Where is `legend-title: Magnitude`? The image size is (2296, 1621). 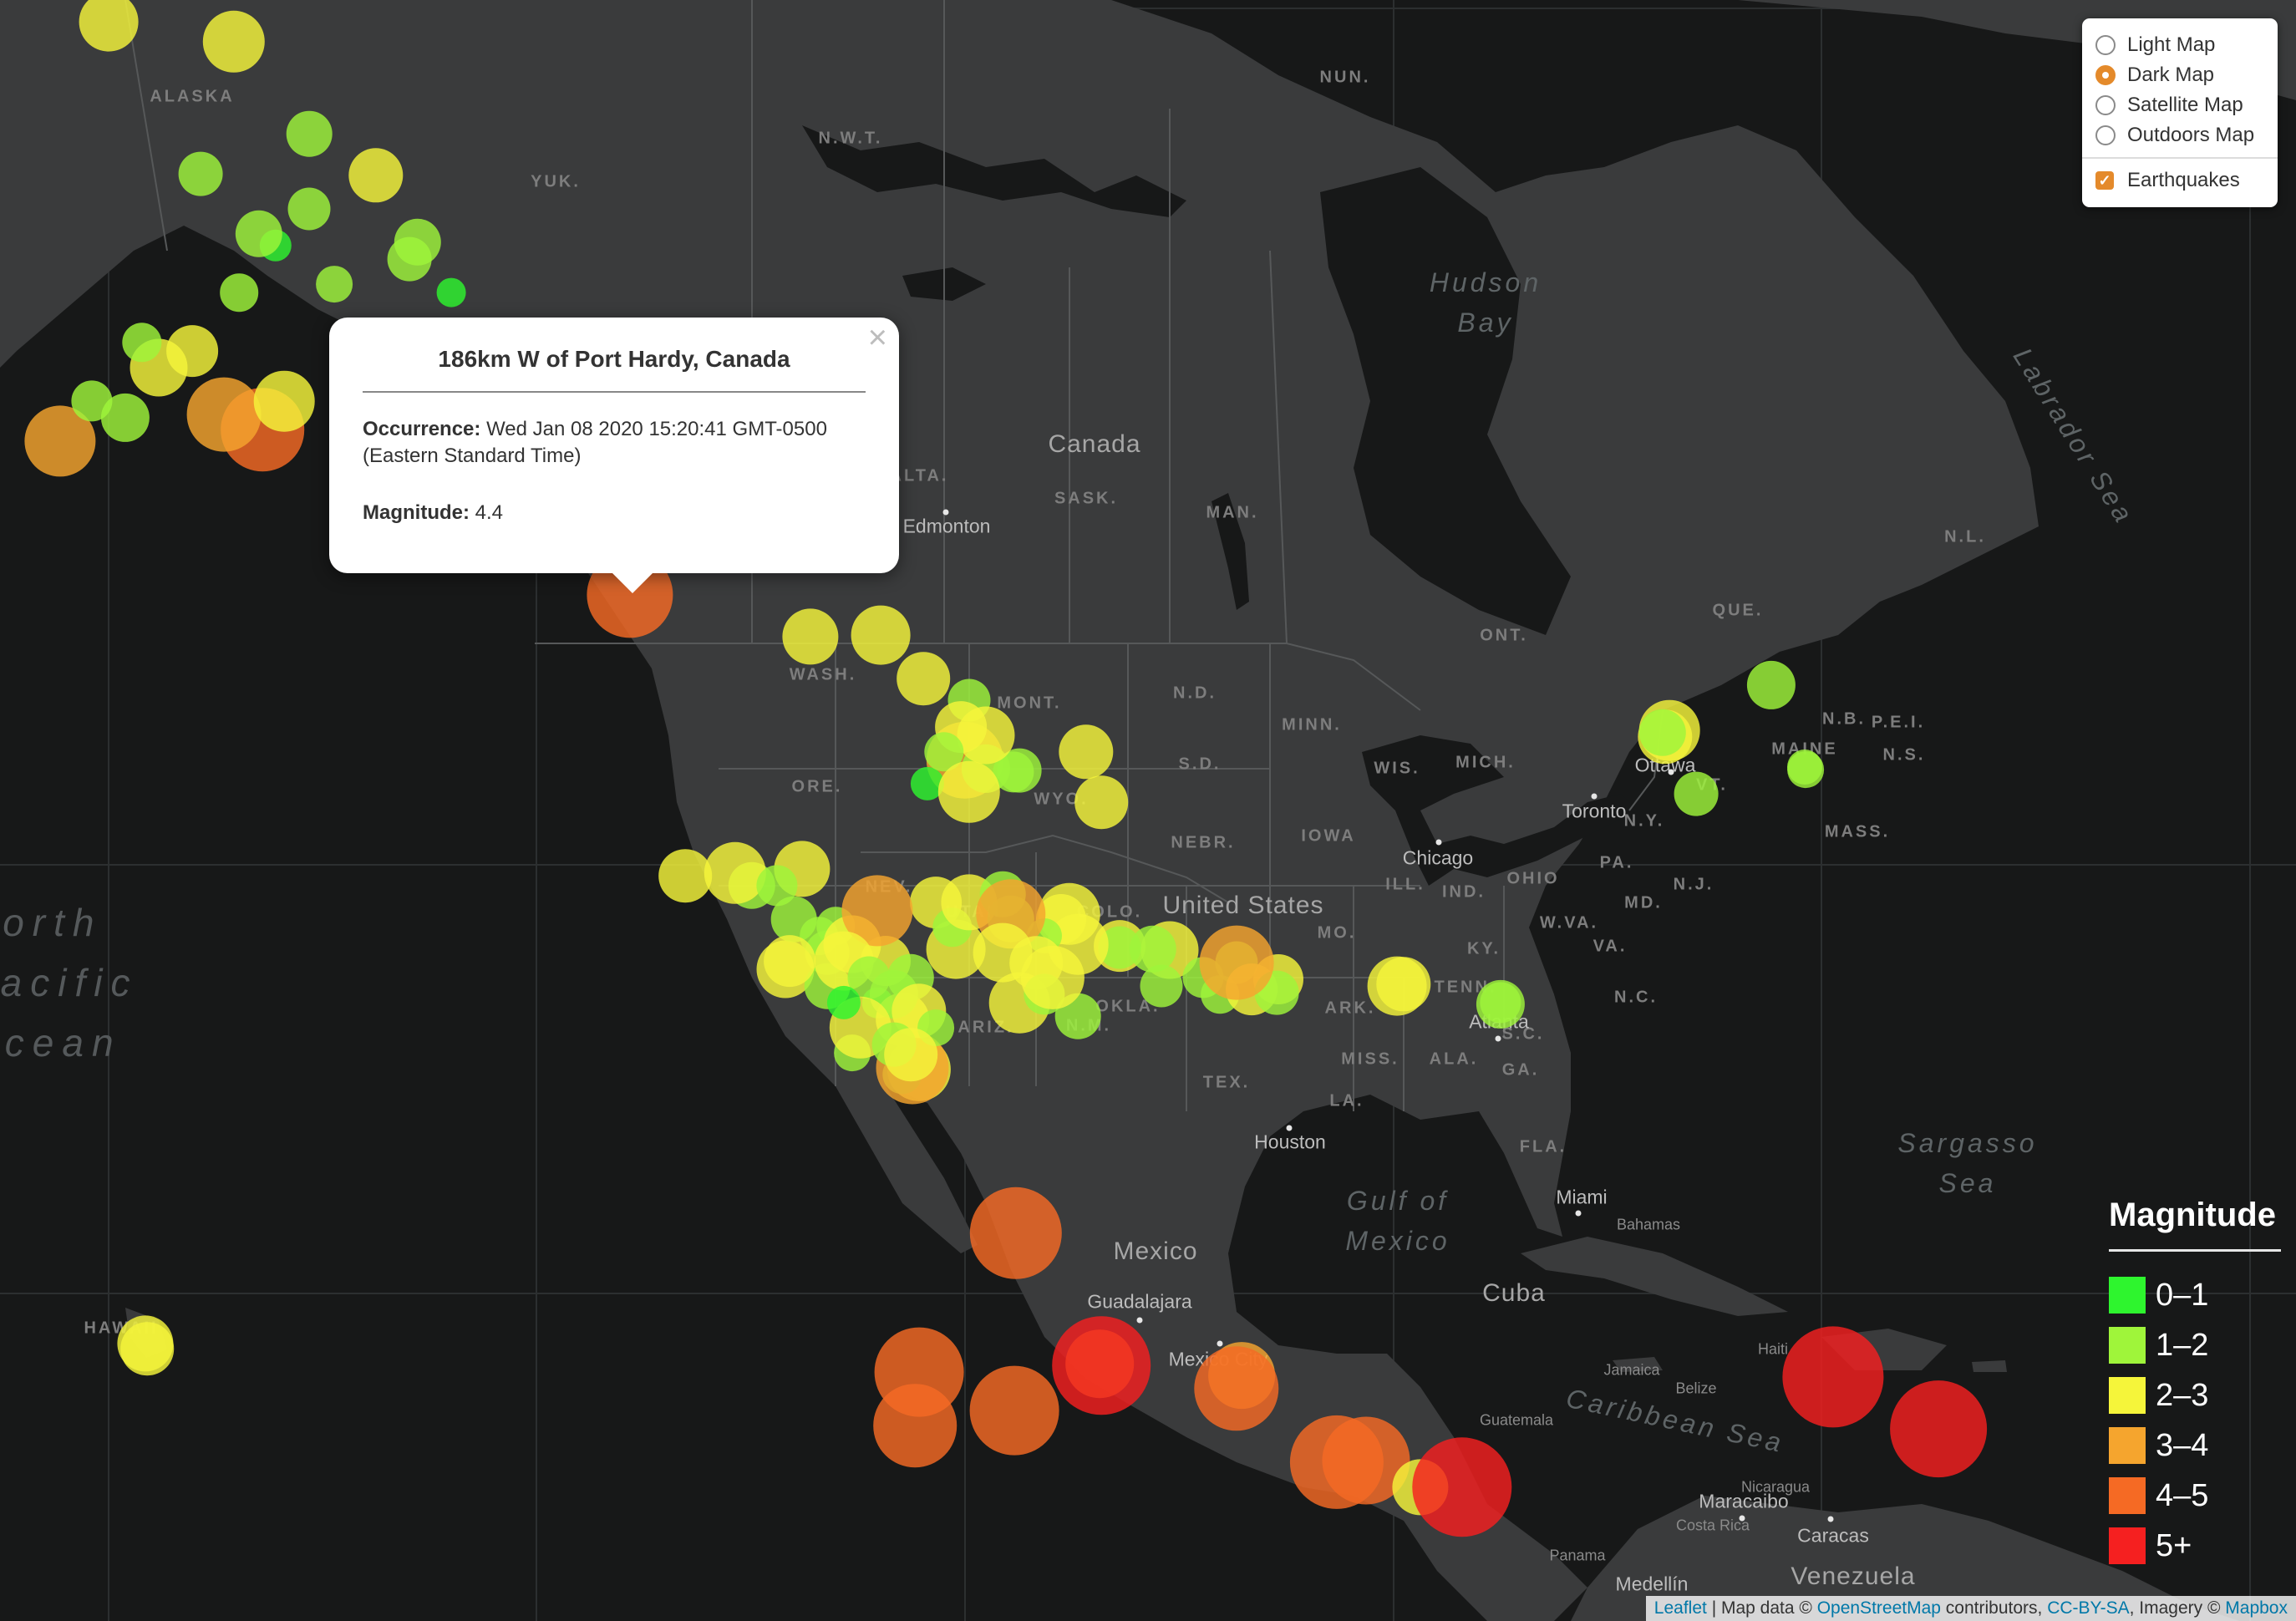 legend-title: Magnitude is located at coordinates (2195, 1225).